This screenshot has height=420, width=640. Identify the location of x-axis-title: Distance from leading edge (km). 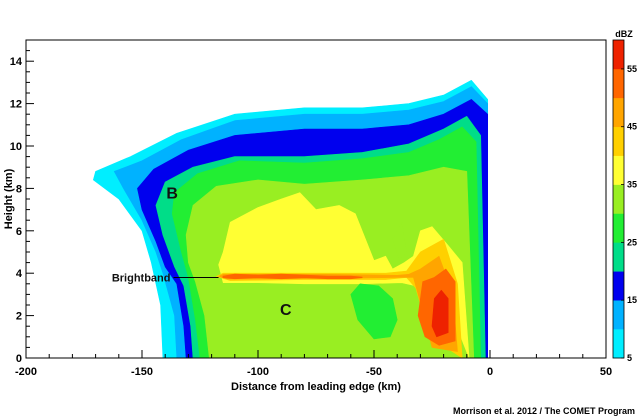
(316, 387).